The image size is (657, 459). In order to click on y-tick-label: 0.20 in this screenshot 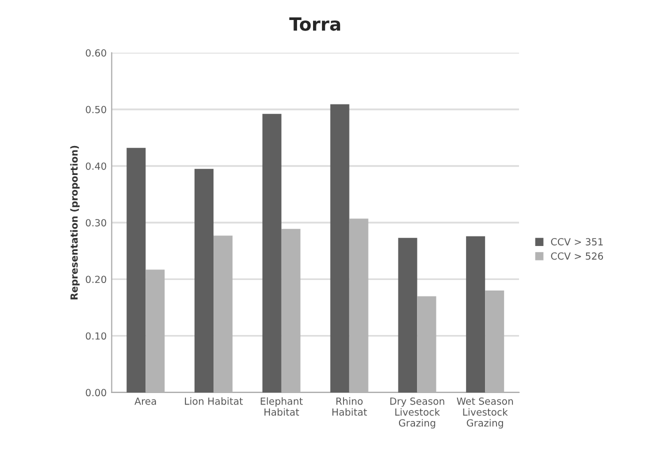, I will do `click(96, 280)`.